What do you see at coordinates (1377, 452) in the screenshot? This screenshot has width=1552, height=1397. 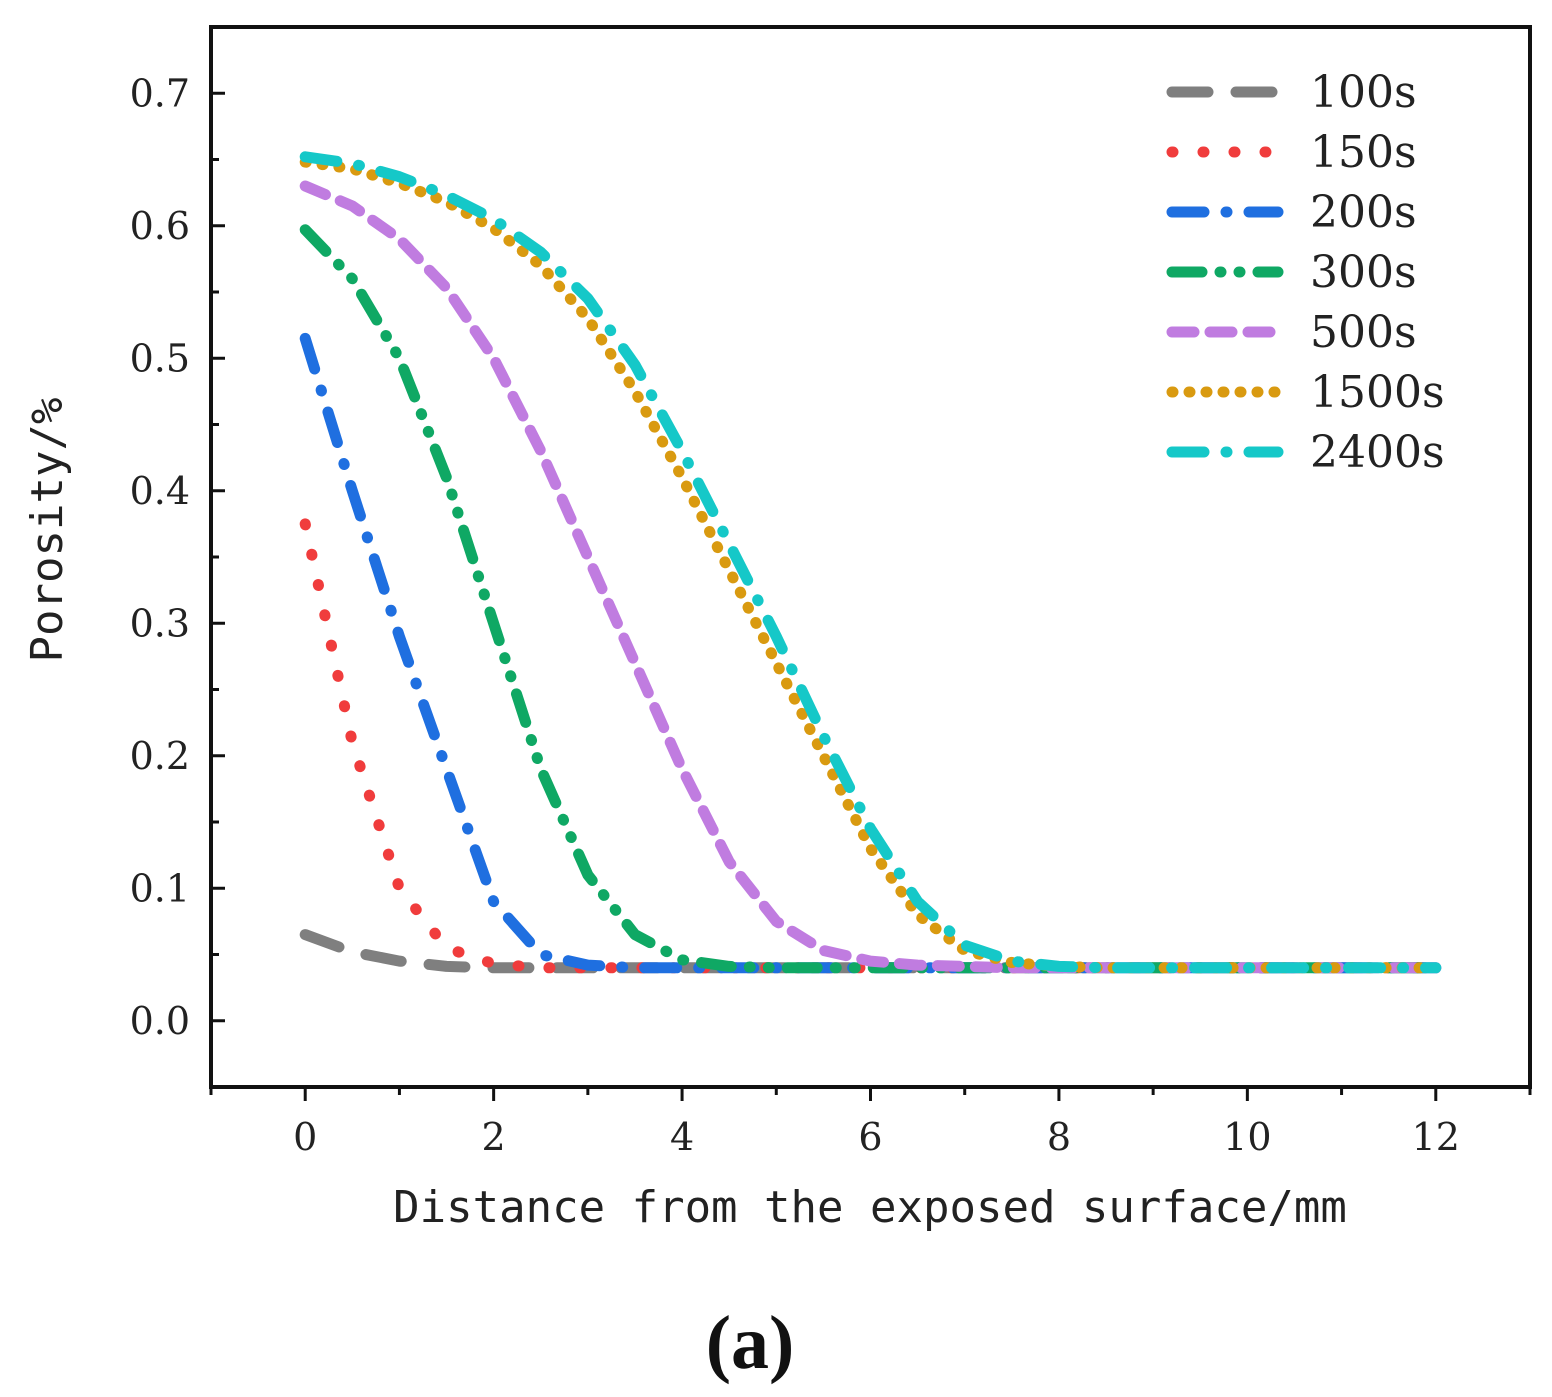 I see `legend-label-2400s: 2400s` at bounding box center [1377, 452].